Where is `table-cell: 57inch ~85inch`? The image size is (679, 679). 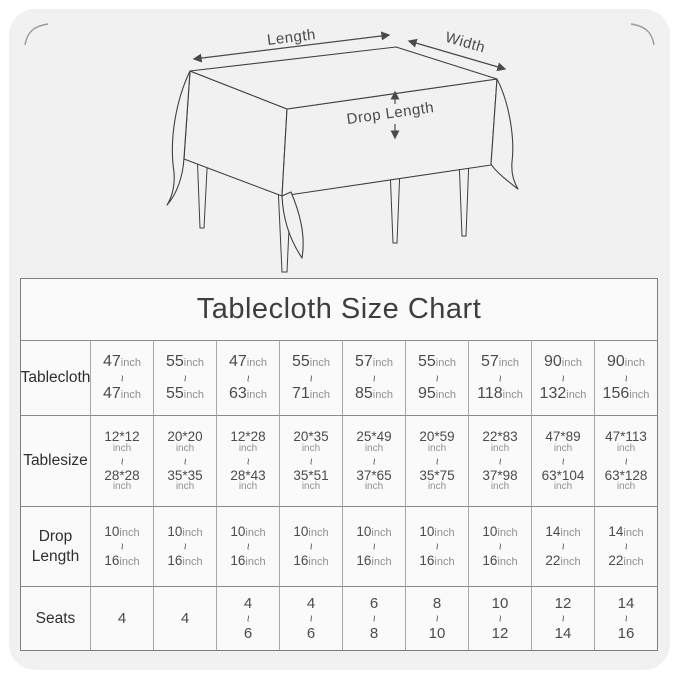
table-cell: 57inch ~85inch is located at coordinates (373, 377).